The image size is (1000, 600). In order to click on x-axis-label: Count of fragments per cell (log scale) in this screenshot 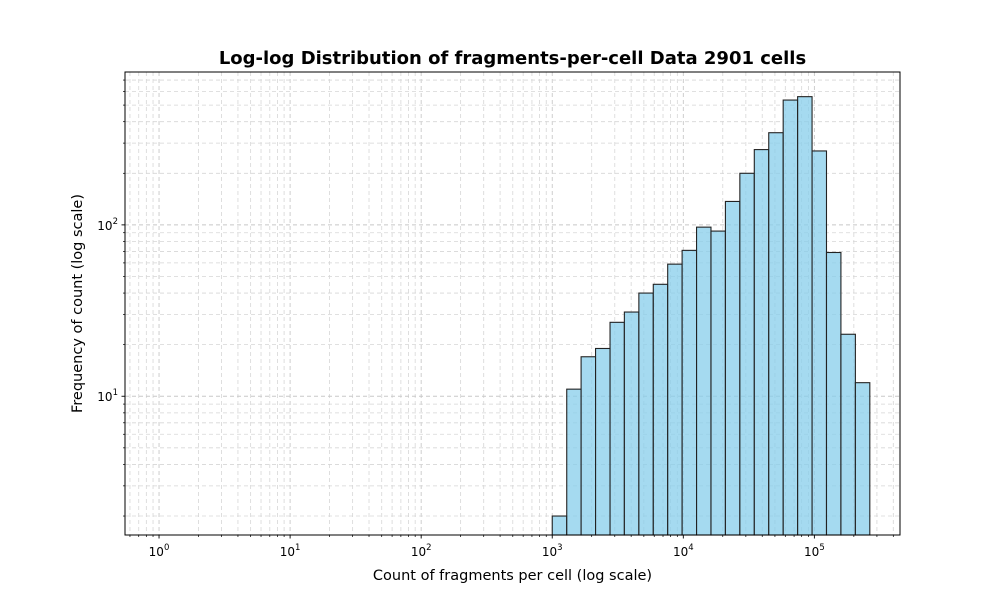, I will do `click(512, 576)`.